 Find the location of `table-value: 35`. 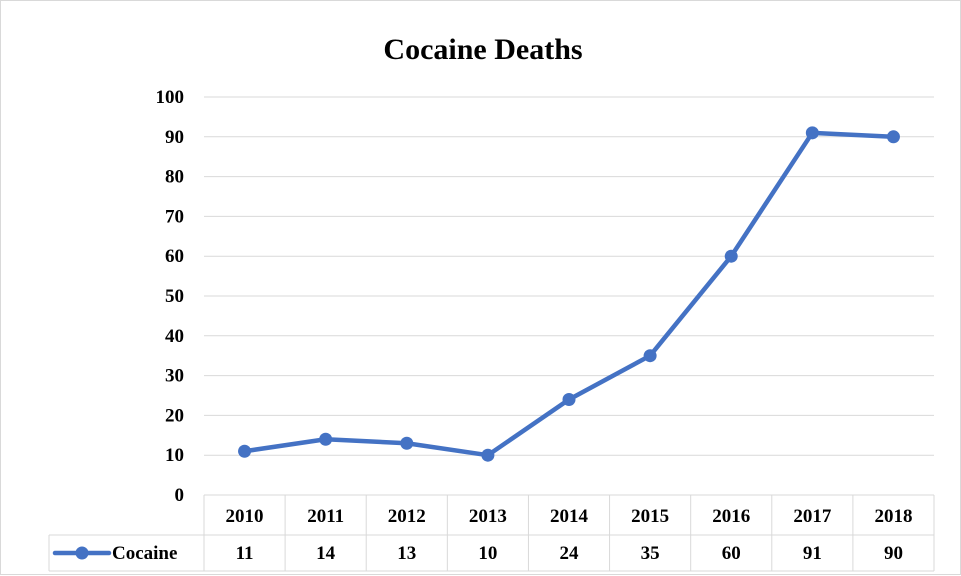

table-value: 35 is located at coordinates (650, 553).